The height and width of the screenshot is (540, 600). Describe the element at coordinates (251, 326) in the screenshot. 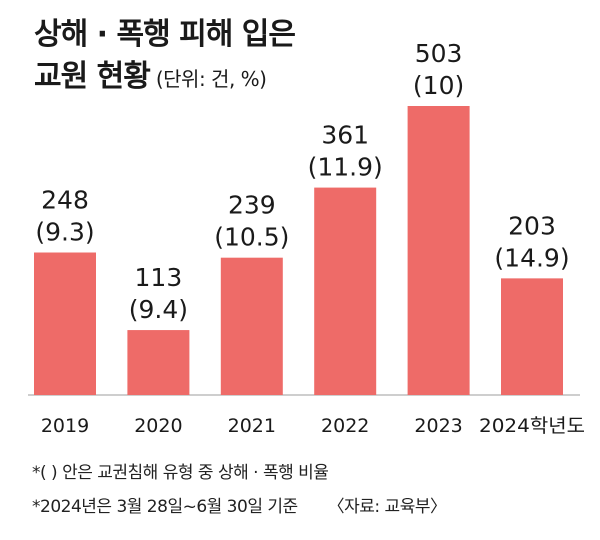

I see `bar-2021` at that location.